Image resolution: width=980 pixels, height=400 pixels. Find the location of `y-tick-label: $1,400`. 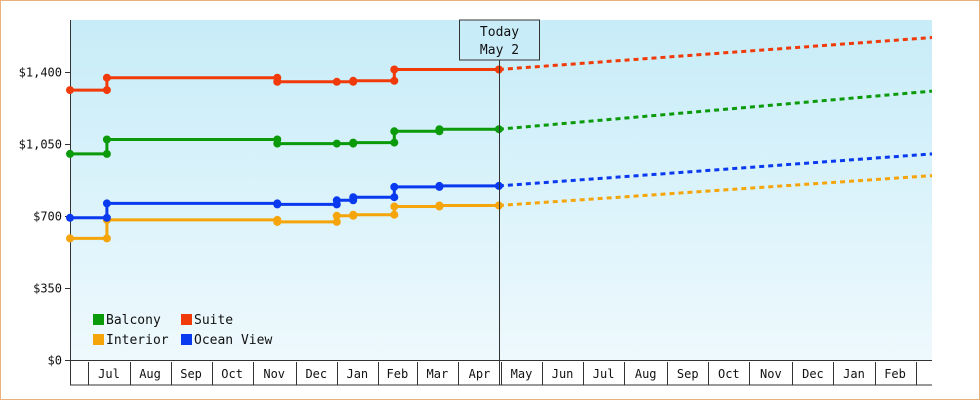

y-tick-label: $1,400 is located at coordinates (40, 73).